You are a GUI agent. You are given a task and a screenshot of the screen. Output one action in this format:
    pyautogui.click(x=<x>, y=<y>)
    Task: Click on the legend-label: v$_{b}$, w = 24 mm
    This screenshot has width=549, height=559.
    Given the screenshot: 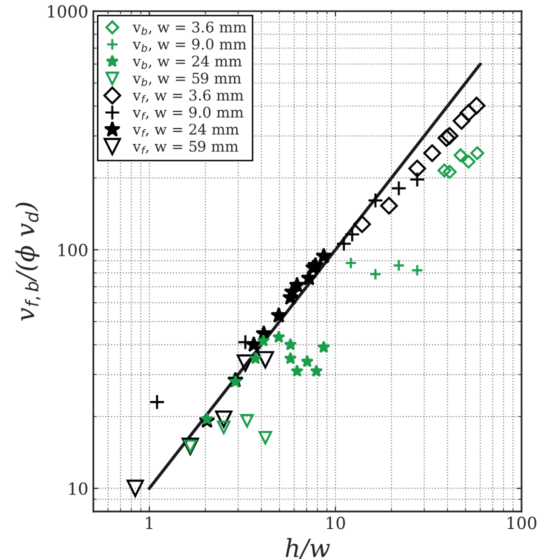 What is the action you would take?
    pyautogui.click(x=187, y=62)
    